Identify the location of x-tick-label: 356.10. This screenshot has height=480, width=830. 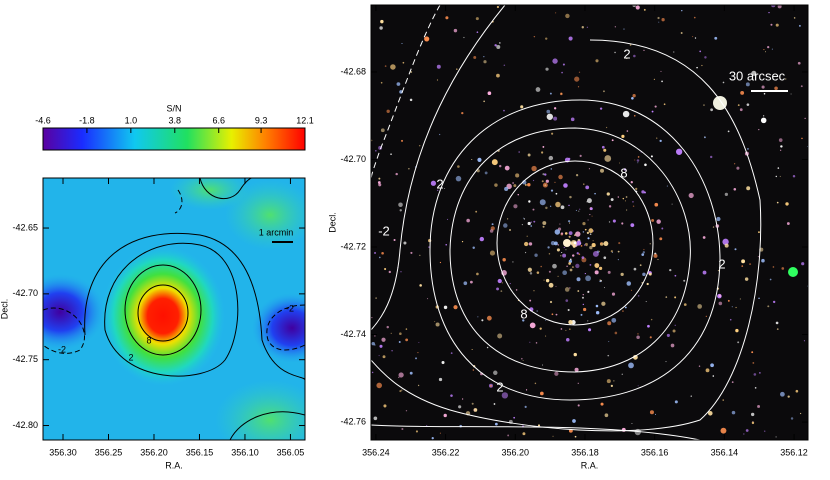
(245, 452).